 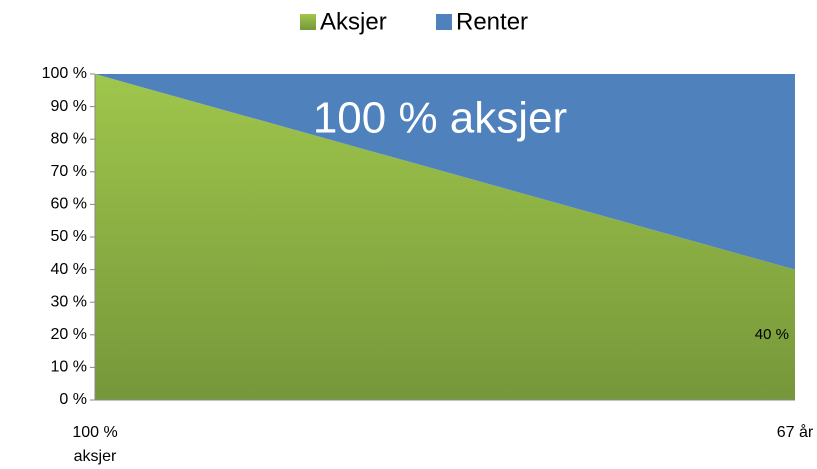 I want to click on x-tick-label: 67 år, so click(x=795, y=432).